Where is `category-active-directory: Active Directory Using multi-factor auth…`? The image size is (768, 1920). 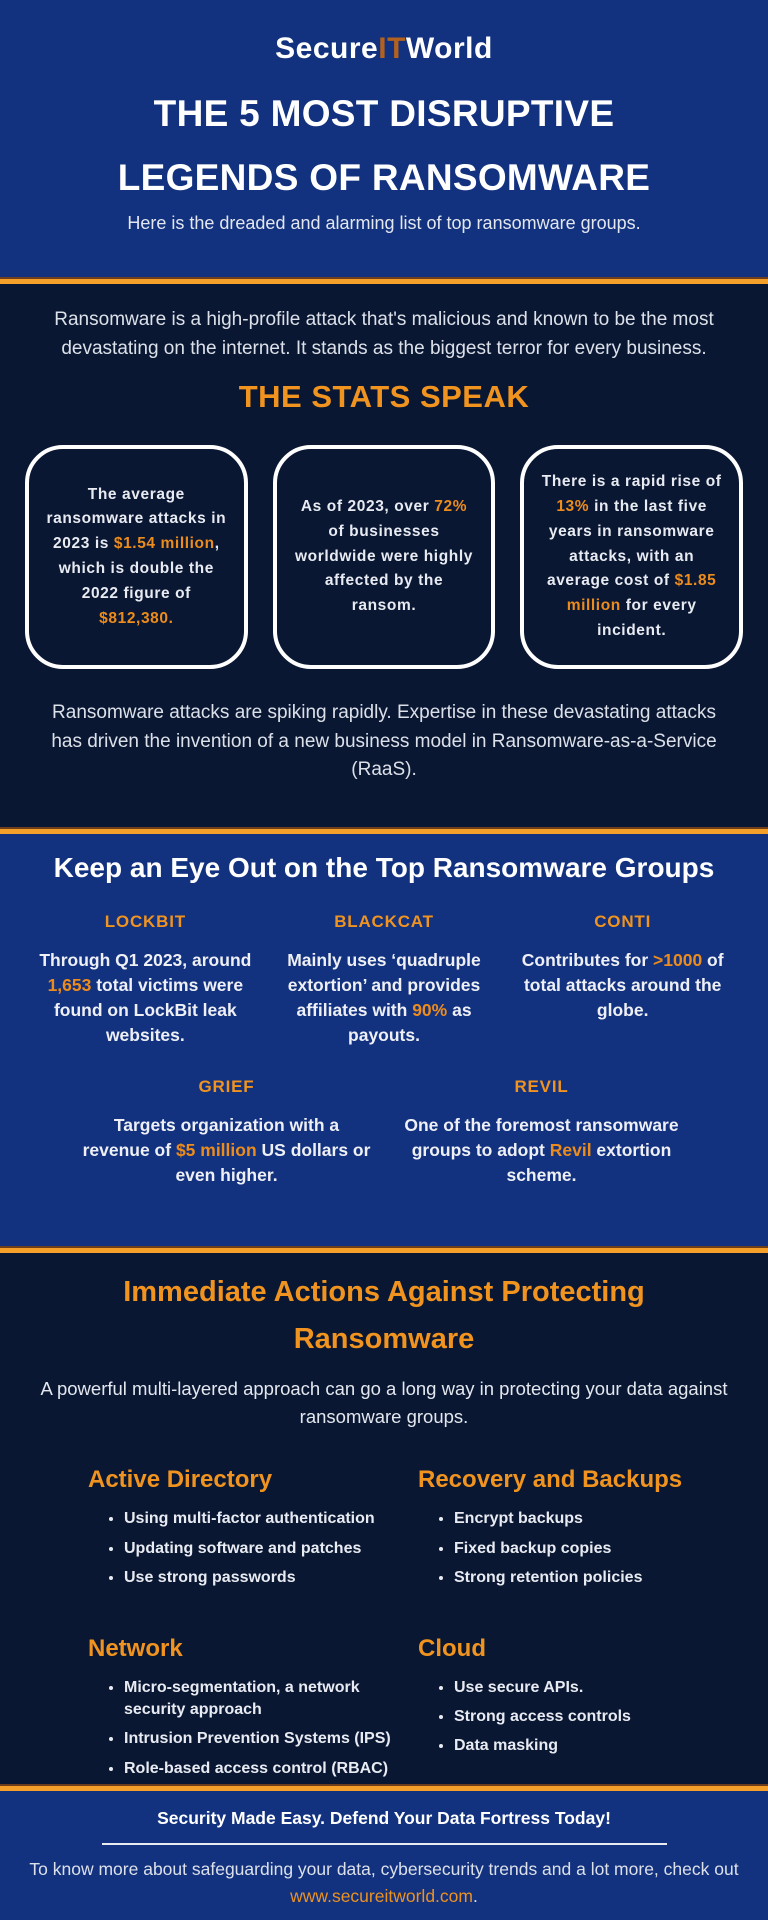
category-active-directory: Active Directory Using multi-factor auth… is located at coordinates (253, 1531).